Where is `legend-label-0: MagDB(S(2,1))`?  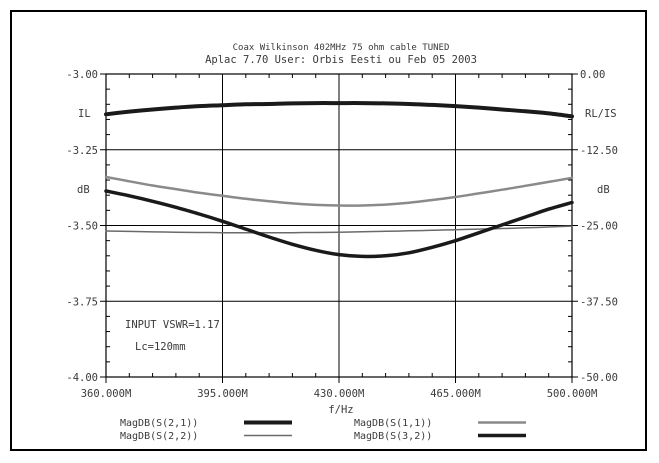 legend-label-0: MagDB(S(2,1)) is located at coordinates (159, 423).